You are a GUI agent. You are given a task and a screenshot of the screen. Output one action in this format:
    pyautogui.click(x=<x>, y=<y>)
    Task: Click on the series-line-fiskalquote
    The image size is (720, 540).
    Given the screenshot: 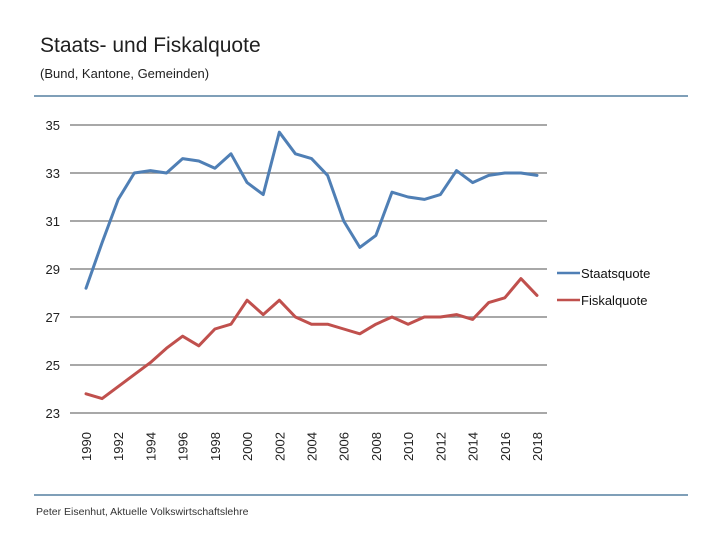 What is the action you would take?
    pyautogui.click(x=311, y=339)
    